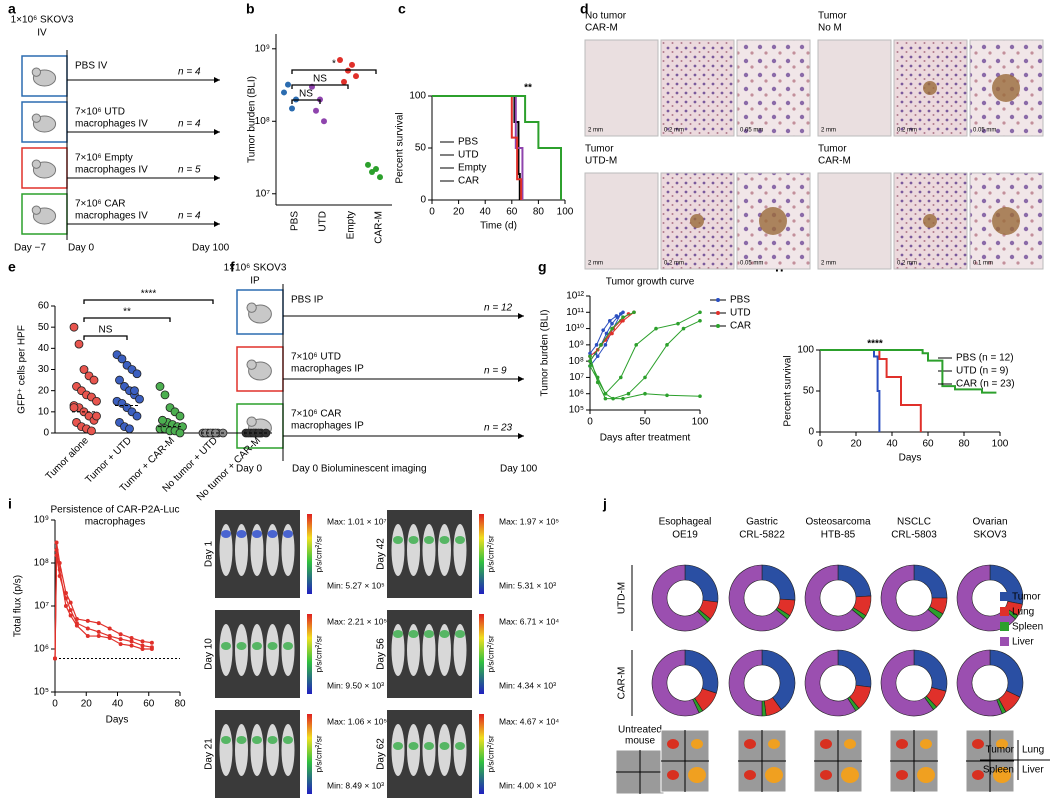 The width and height of the screenshot is (1050, 804). Describe the element at coordinates (351, 225) in the screenshot. I see `x-tick-label: Empty` at that location.